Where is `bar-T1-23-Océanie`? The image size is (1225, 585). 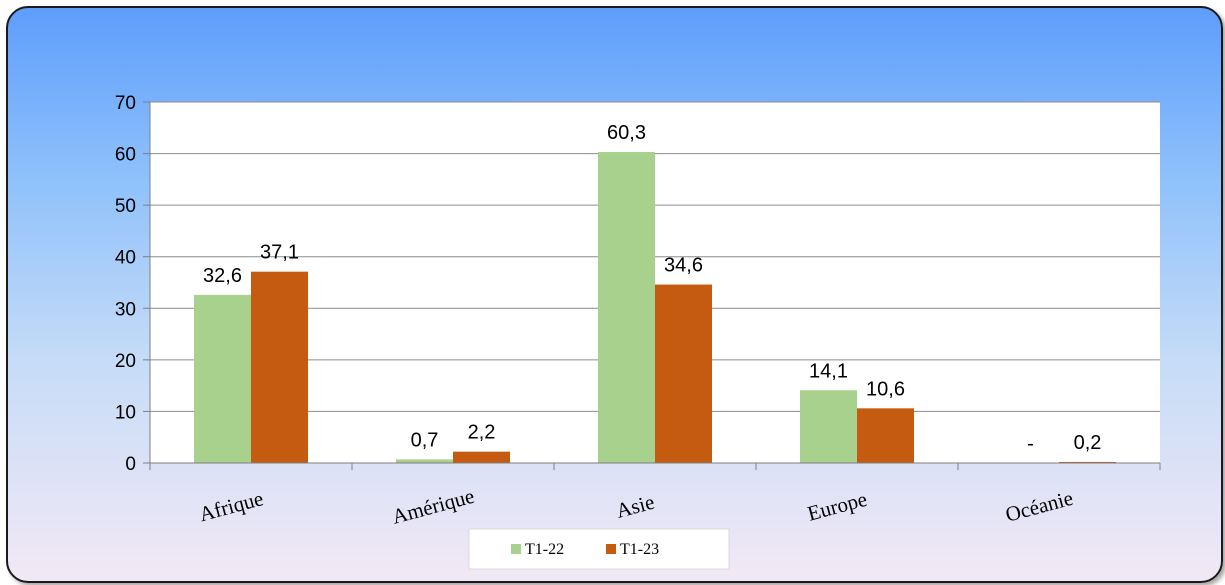 bar-T1-23-Océanie is located at coordinates (1087, 462).